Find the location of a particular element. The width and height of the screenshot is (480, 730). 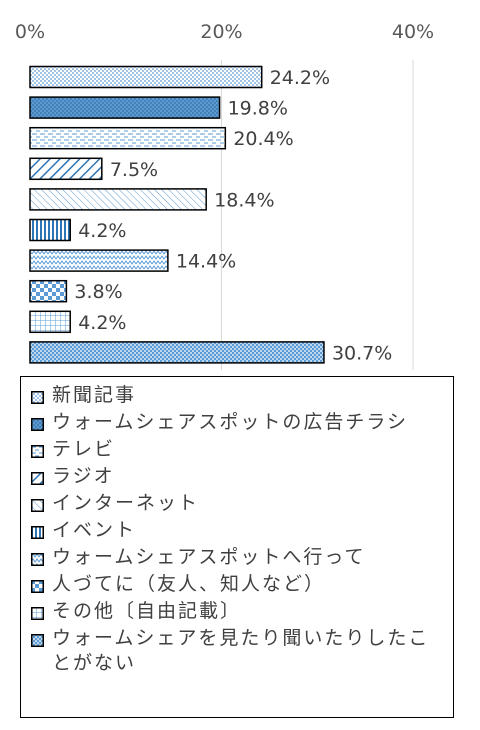

data-label: 19.8% is located at coordinates (258, 109).